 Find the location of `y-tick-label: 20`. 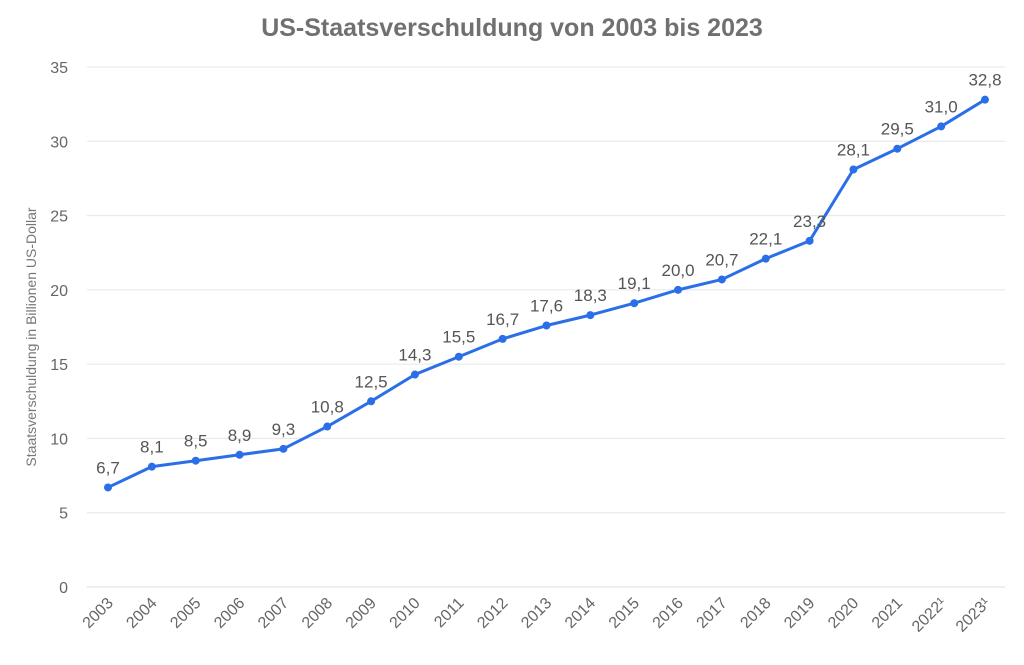

y-tick-label: 20 is located at coordinates (59, 291).